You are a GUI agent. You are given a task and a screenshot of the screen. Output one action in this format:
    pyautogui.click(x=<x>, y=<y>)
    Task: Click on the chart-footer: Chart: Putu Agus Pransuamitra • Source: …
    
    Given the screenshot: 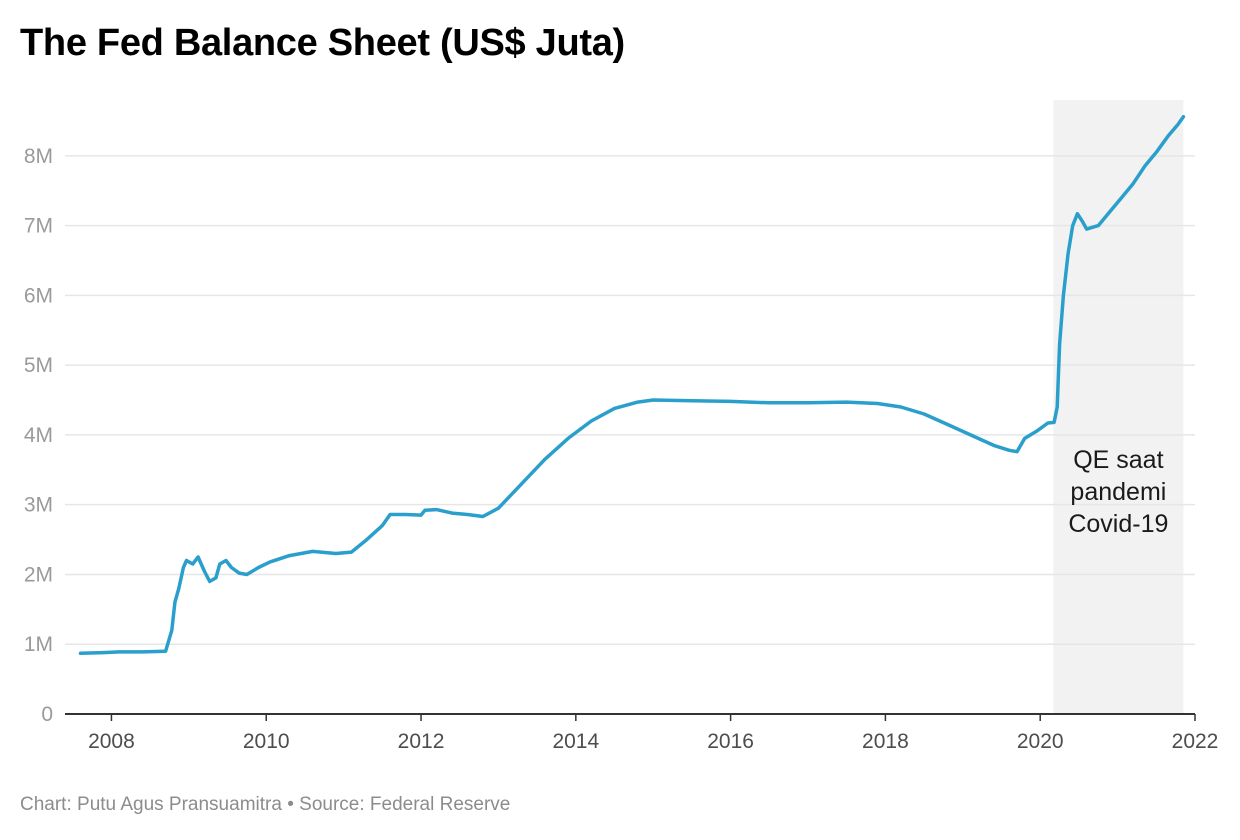 What is the action you would take?
    pyautogui.click(x=265, y=805)
    